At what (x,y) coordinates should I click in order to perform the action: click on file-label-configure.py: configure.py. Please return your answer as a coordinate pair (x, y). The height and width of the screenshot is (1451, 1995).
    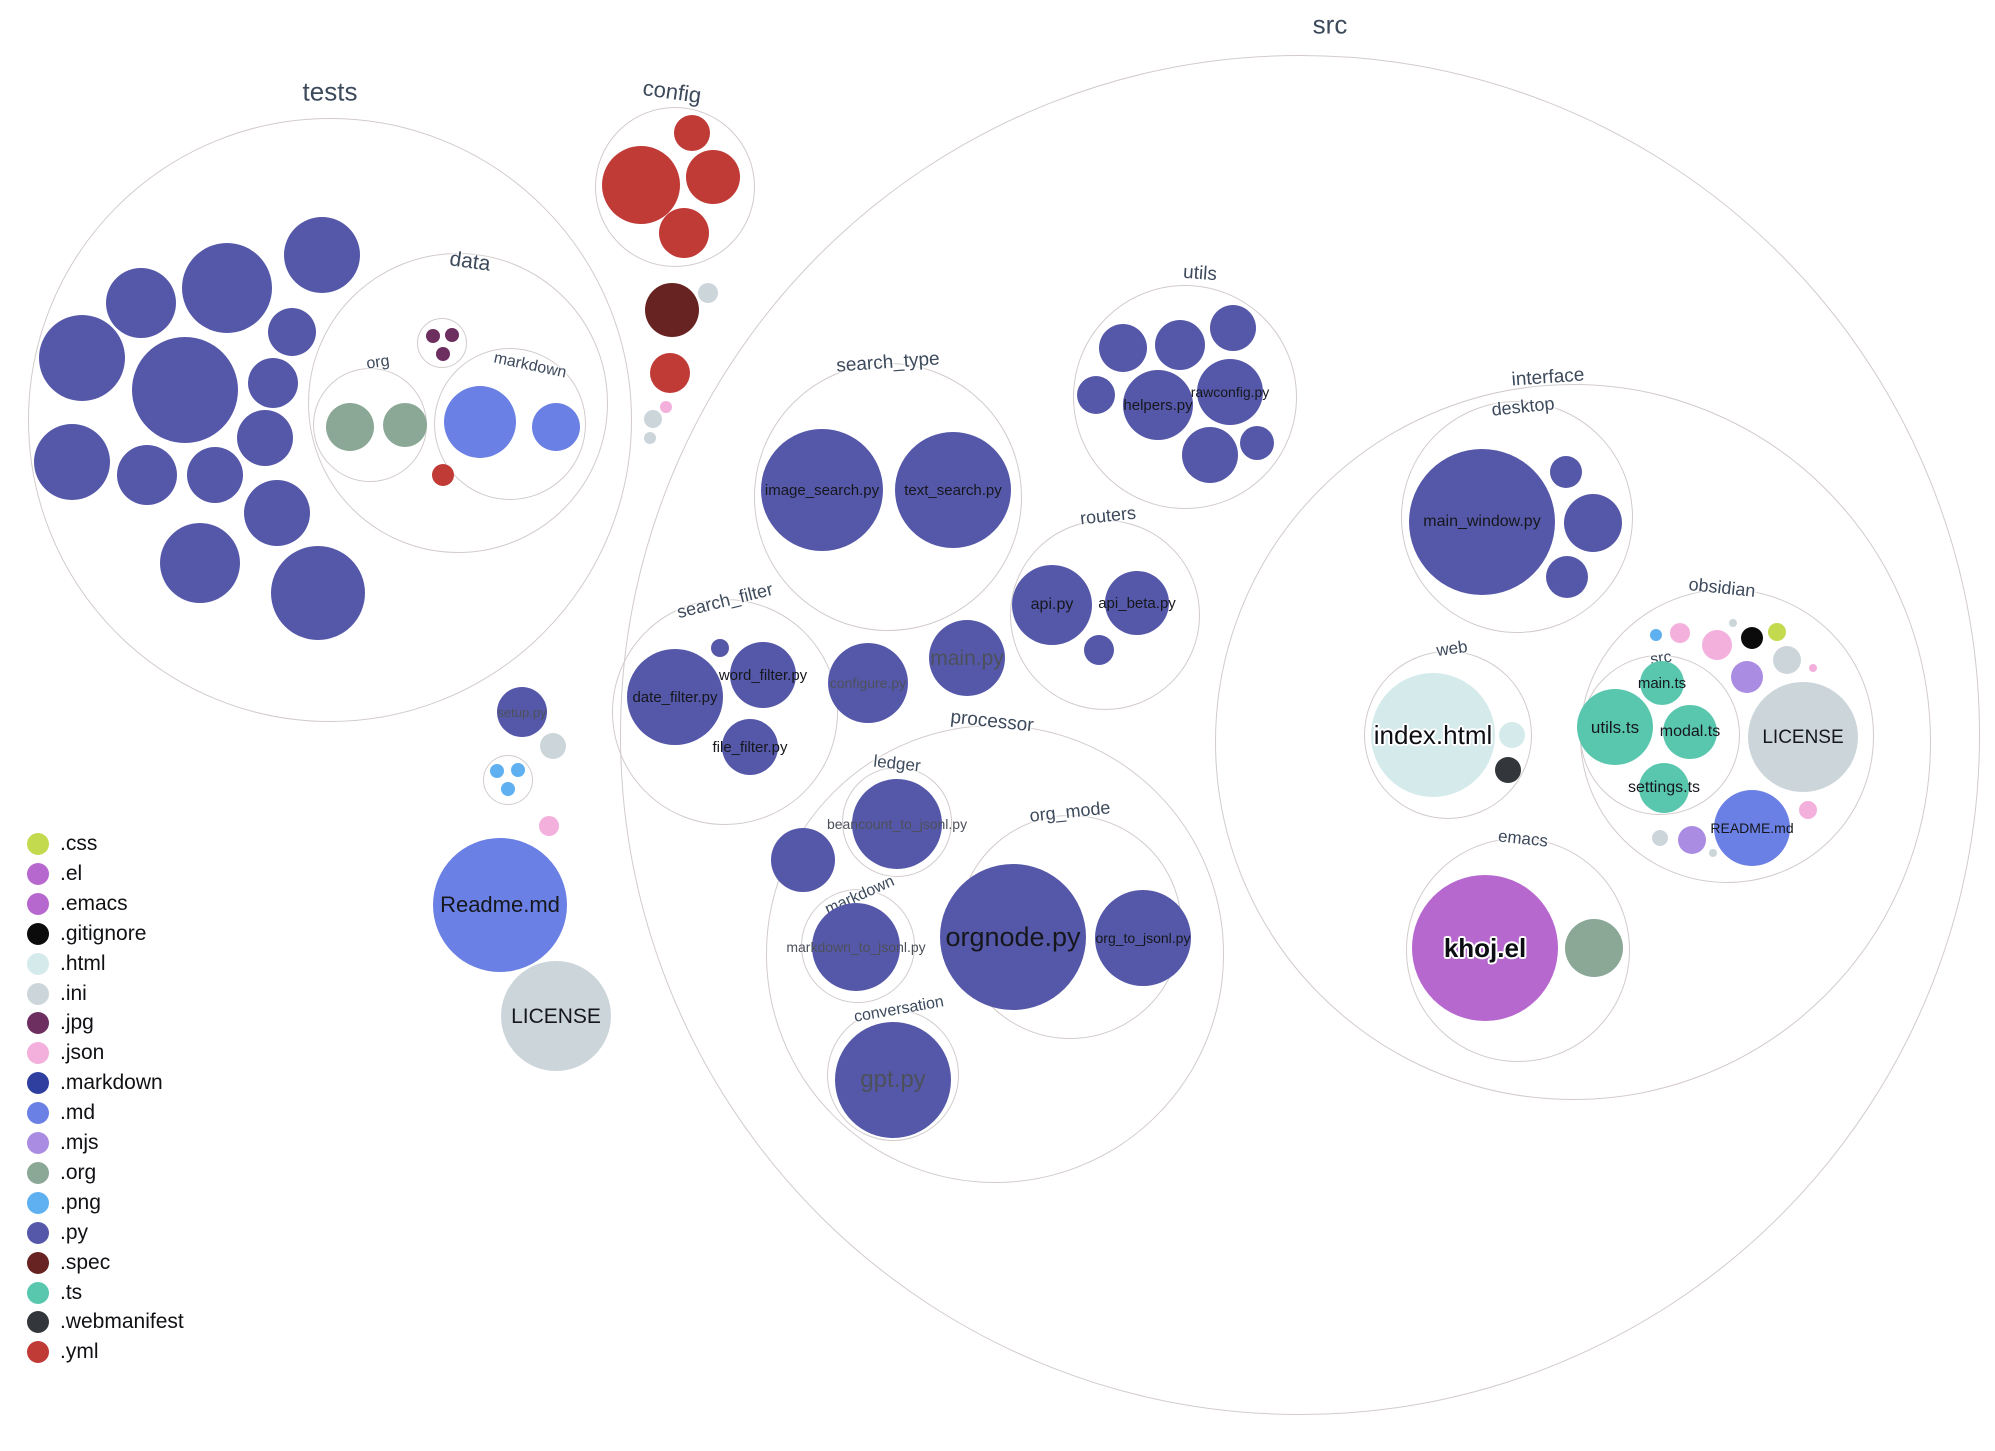
    Looking at the image, I should click on (868, 683).